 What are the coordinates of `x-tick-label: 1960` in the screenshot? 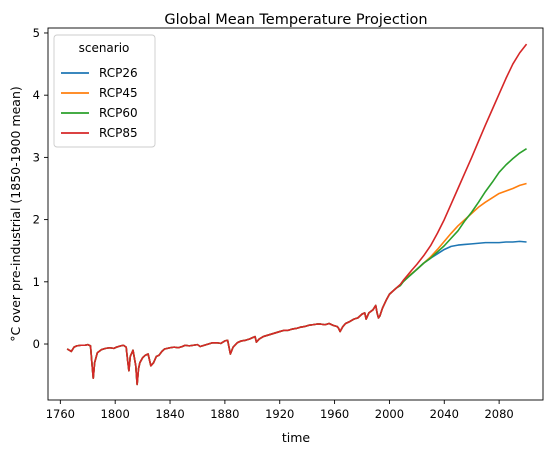 It's located at (334, 414).